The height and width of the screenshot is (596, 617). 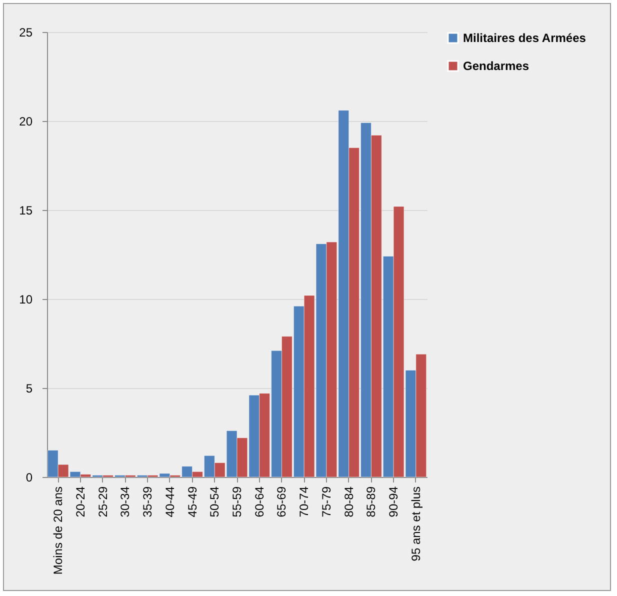 I want to click on y-tick-label: 25, so click(x=26, y=33).